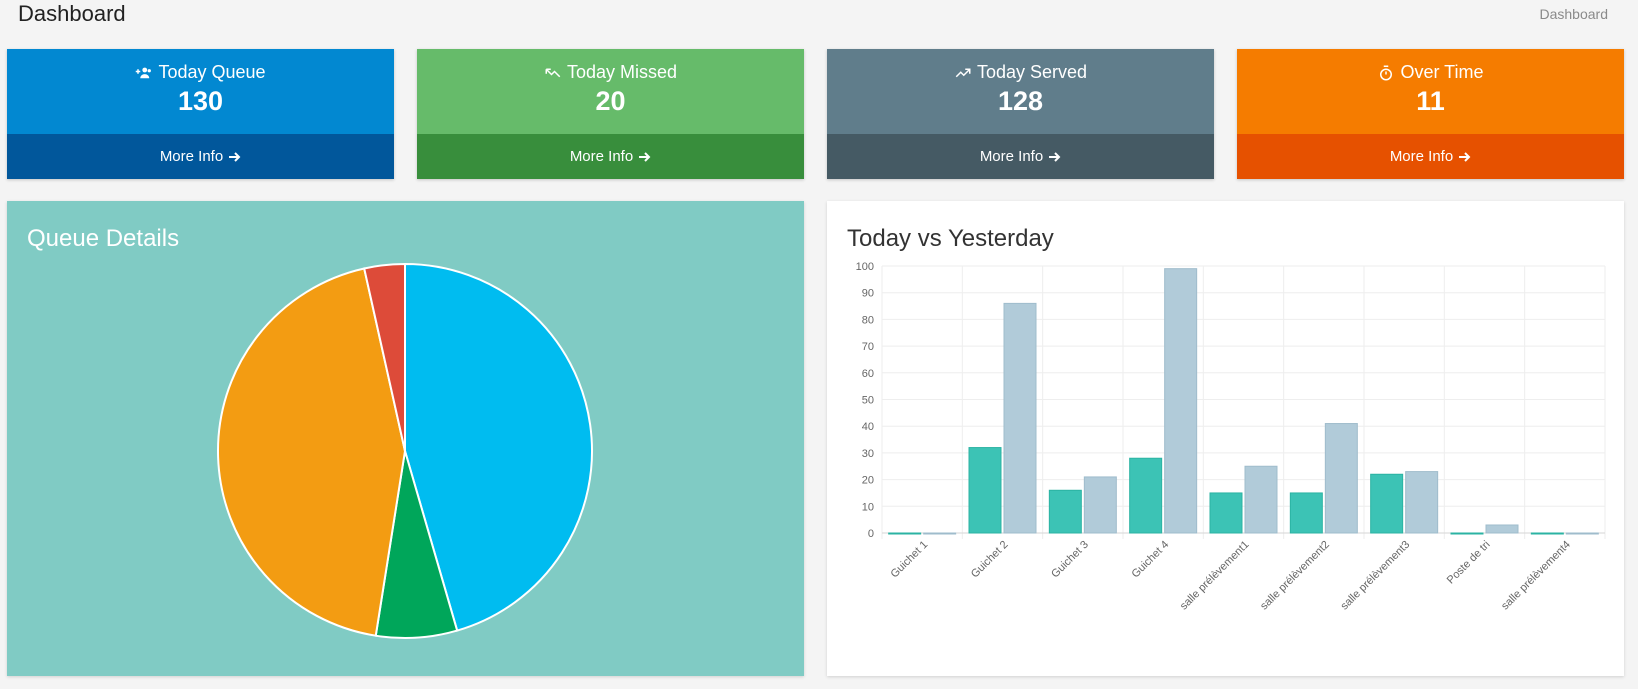 This screenshot has height=689, width=1638. Describe the element at coordinates (868, 347) in the screenshot. I see `y-tick-label: 70` at that location.